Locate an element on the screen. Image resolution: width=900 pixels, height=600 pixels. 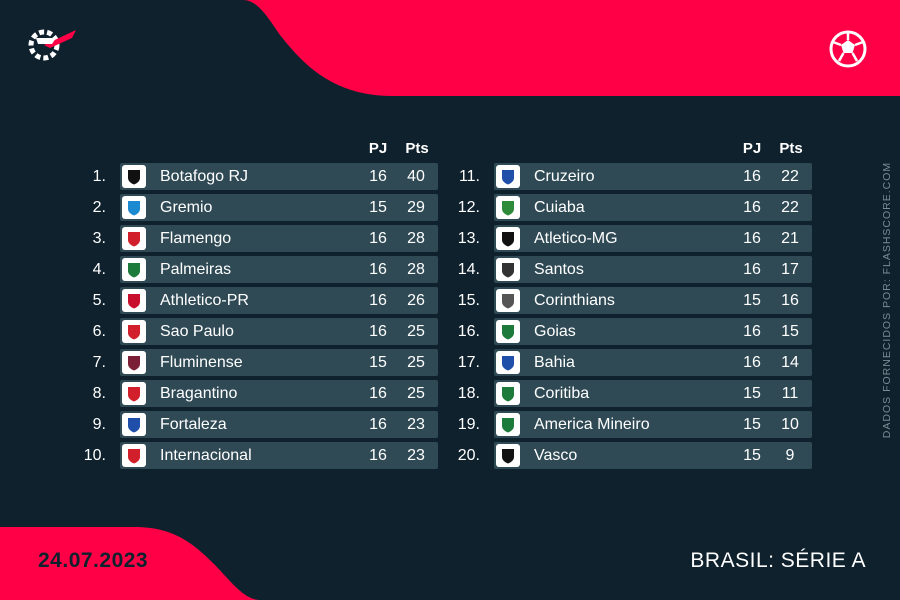
team-name: Fortaleza is located at coordinates (193, 424).